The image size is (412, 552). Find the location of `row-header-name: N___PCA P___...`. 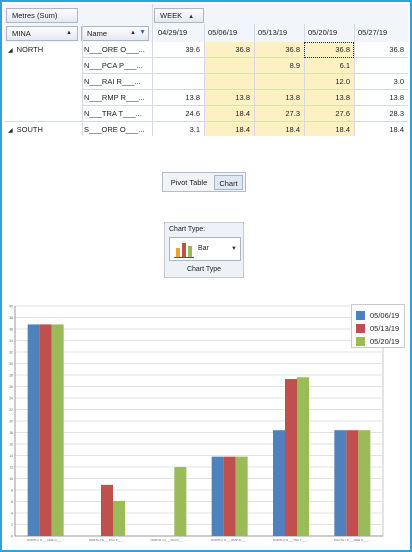

row-header-name: N___PCA P___... is located at coordinates (113, 65).